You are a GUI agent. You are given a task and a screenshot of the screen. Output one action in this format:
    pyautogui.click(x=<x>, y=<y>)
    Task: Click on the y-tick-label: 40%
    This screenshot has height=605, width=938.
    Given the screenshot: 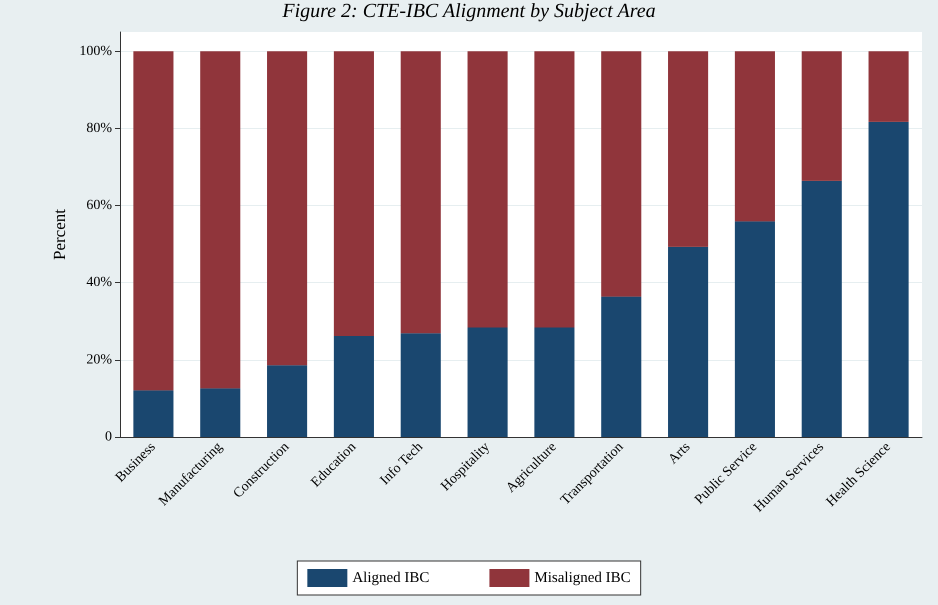 What is the action you would take?
    pyautogui.click(x=99, y=282)
    